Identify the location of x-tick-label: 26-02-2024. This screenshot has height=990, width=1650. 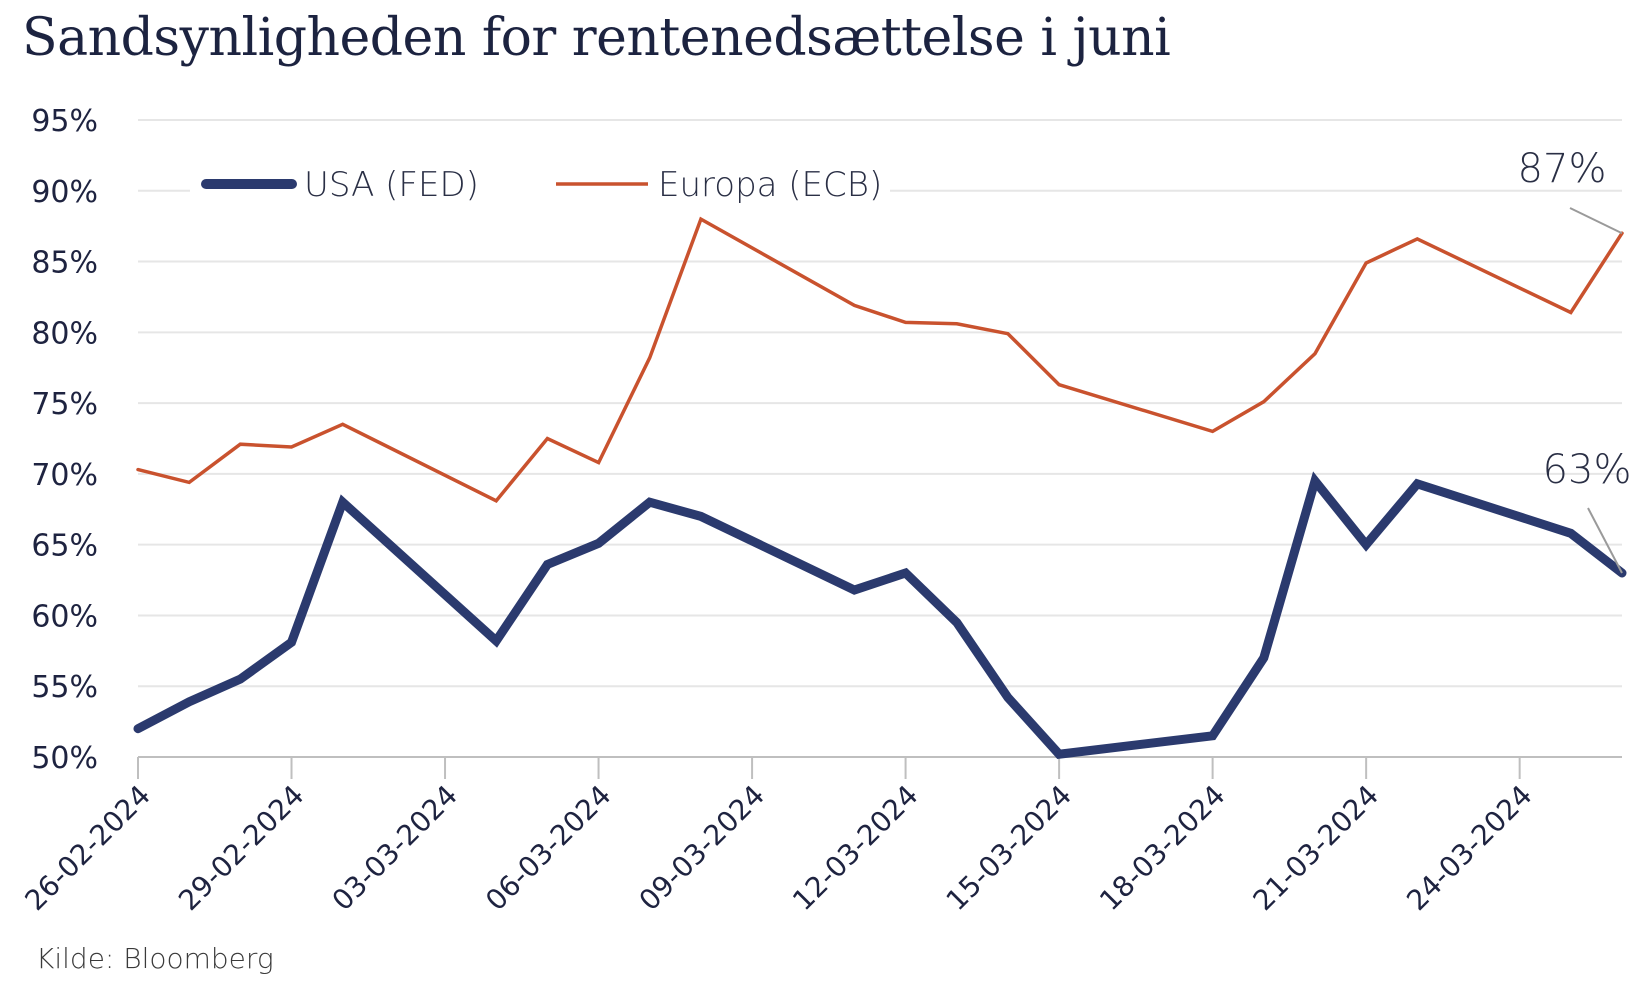
(88, 848).